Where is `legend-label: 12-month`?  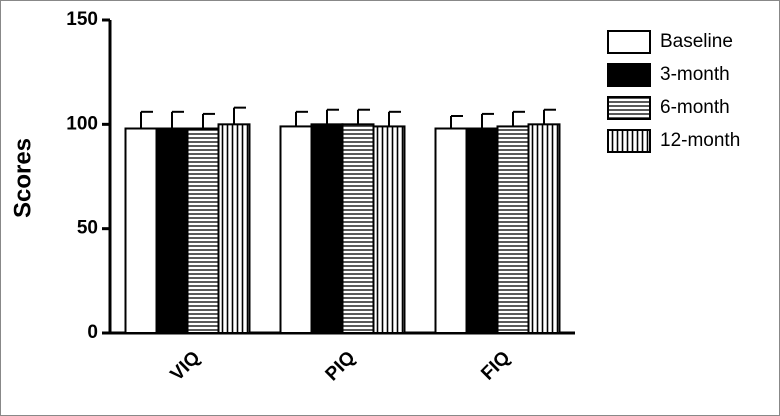 legend-label: 12-month is located at coordinates (700, 140).